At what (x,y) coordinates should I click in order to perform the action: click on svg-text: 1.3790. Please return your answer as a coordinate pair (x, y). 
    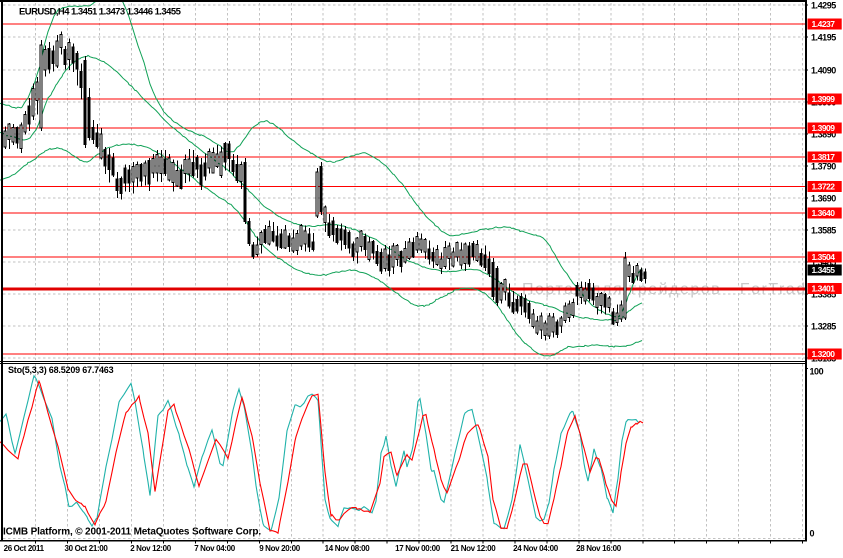
    Looking at the image, I should click on (823, 167).